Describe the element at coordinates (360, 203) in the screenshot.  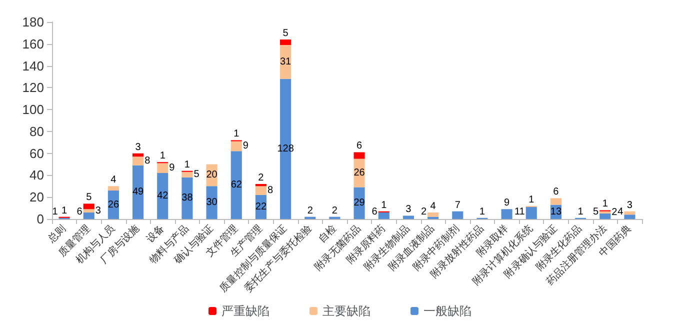
I see `data-label: 29` at that location.